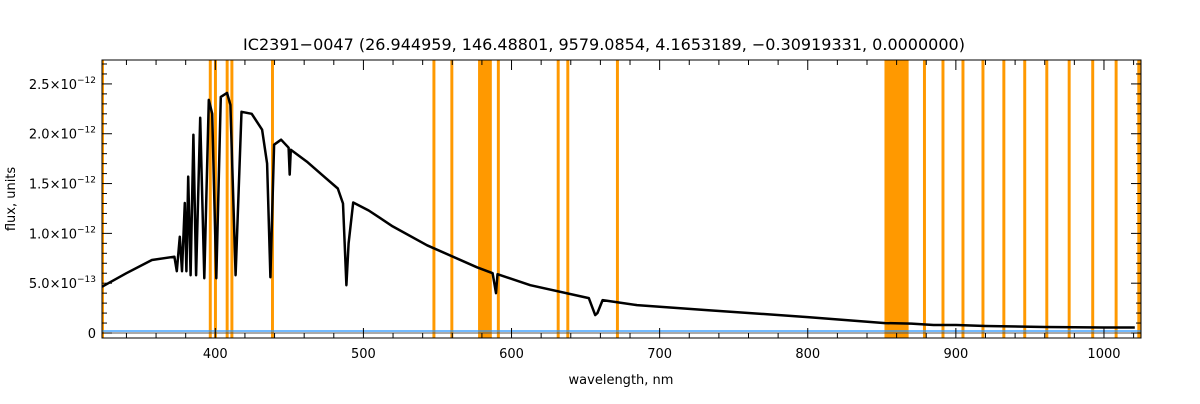  Describe the element at coordinates (92, 334) in the screenshot. I see `y-tick-label: 0` at that location.